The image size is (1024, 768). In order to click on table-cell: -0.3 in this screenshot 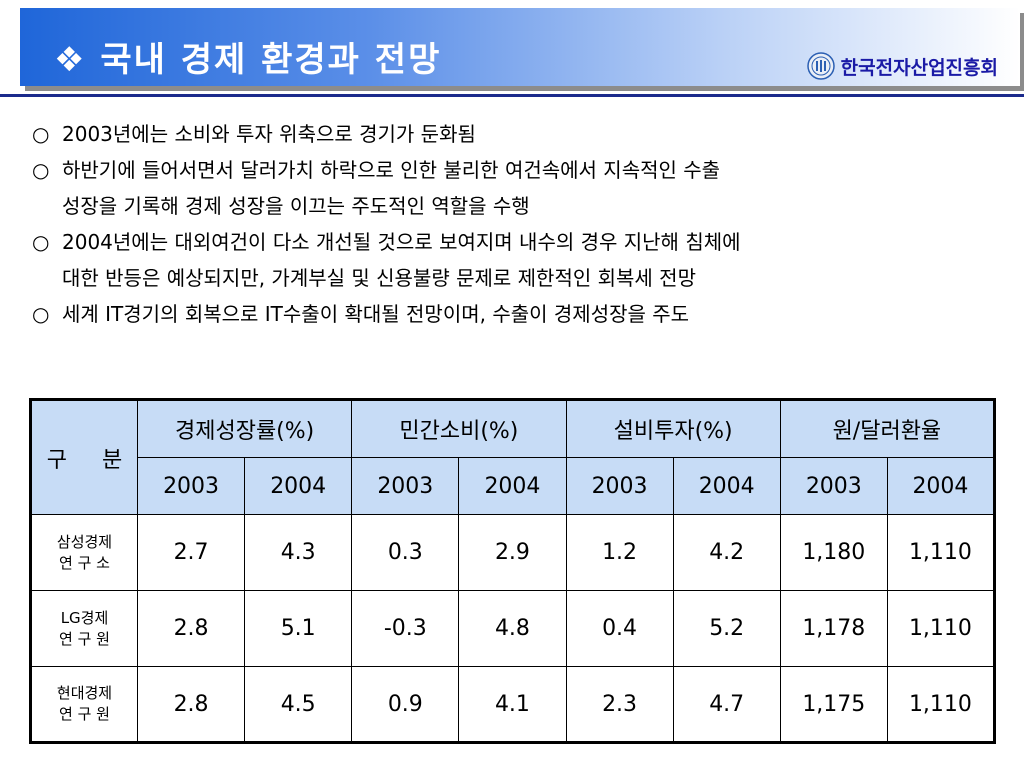, I will do `click(405, 628)`.